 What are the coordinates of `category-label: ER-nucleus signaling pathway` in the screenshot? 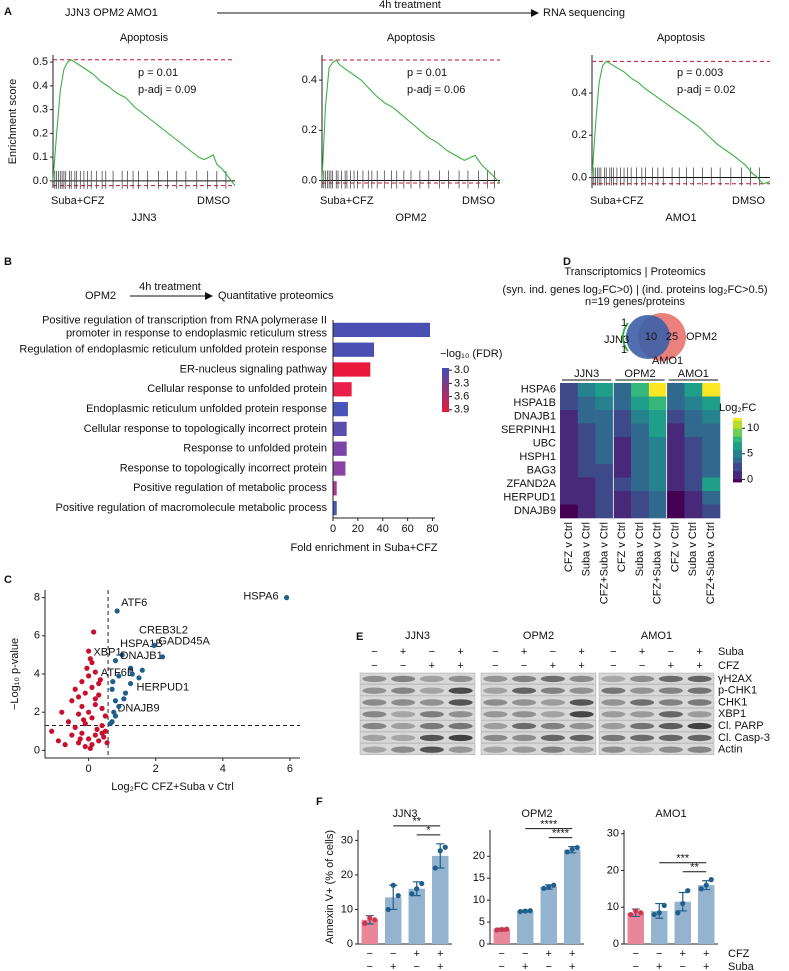 It's located at (254, 369).